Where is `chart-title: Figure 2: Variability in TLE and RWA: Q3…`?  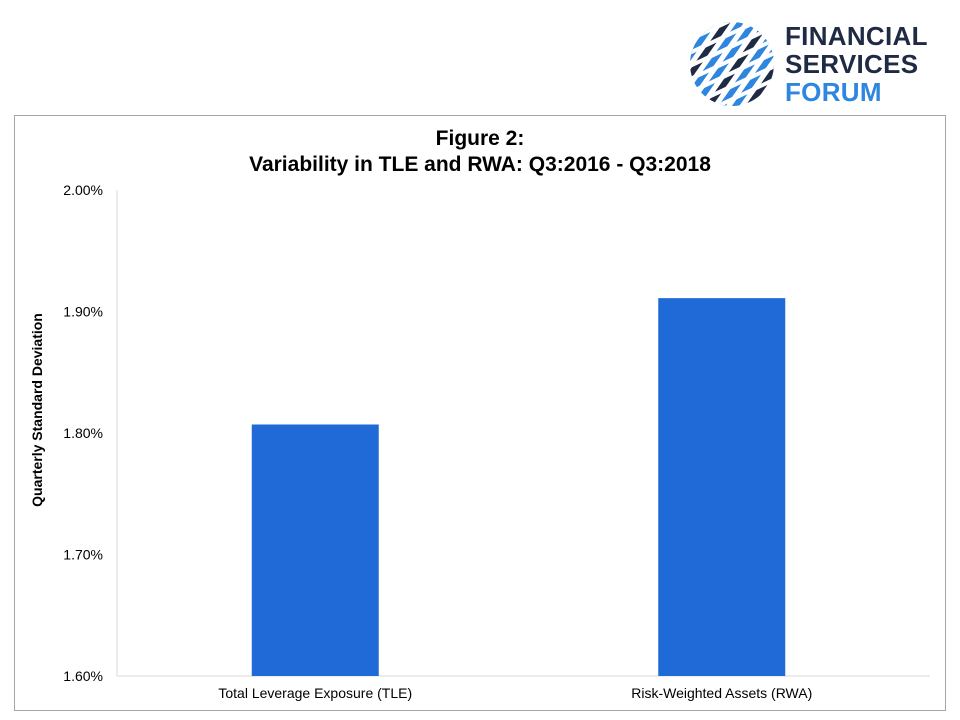 chart-title: Figure 2: Variability in TLE and RWA: Q3… is located at coordinates (480, 152).